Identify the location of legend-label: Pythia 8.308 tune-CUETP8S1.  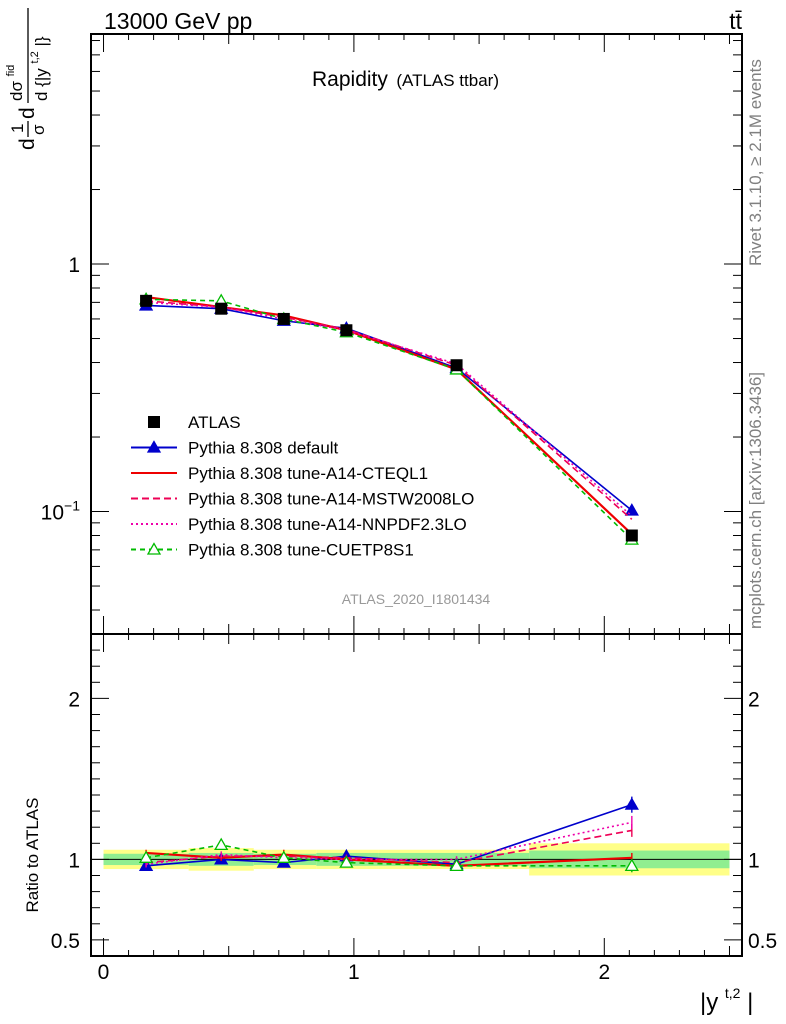
(301, 550).